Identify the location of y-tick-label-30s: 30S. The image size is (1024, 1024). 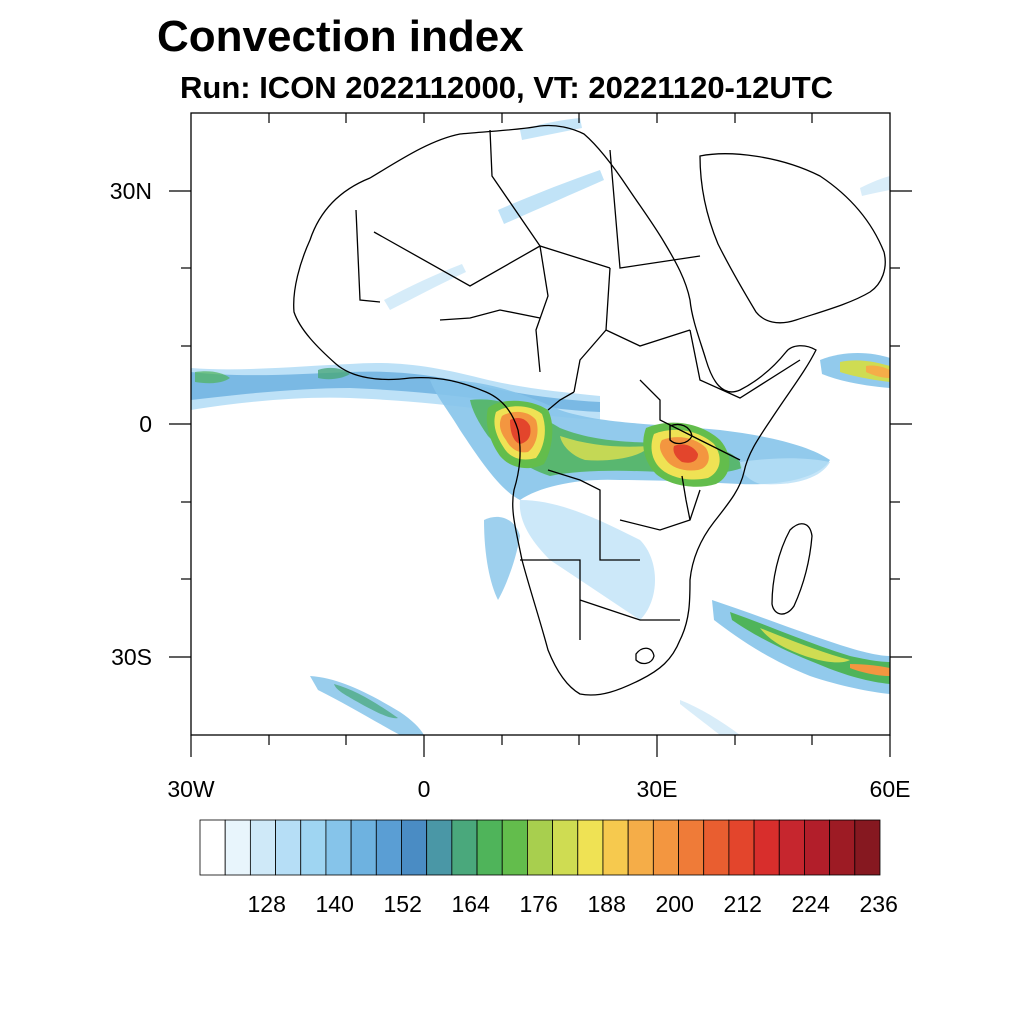
(131, 657).